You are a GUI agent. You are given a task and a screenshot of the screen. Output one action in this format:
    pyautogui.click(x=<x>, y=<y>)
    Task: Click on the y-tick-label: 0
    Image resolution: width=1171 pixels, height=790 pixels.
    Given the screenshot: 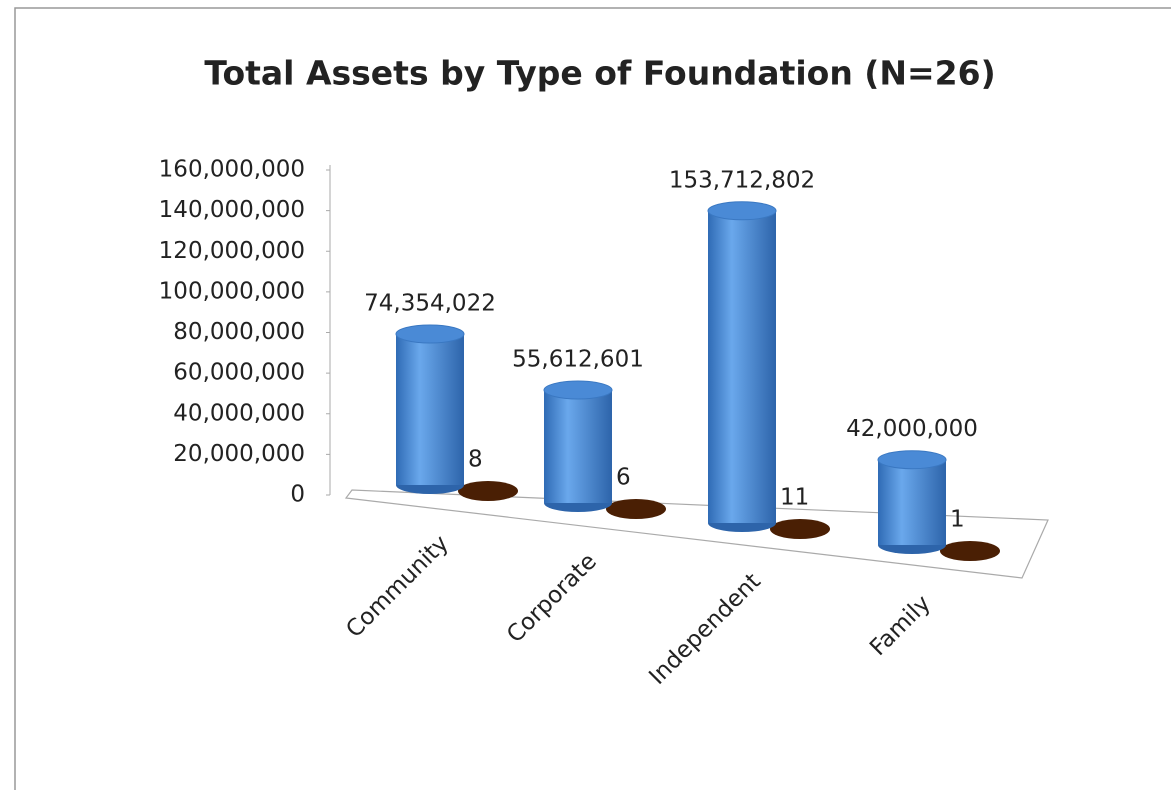 What is the action you would take?
    pyautogui.click(x=297, y=495)
    